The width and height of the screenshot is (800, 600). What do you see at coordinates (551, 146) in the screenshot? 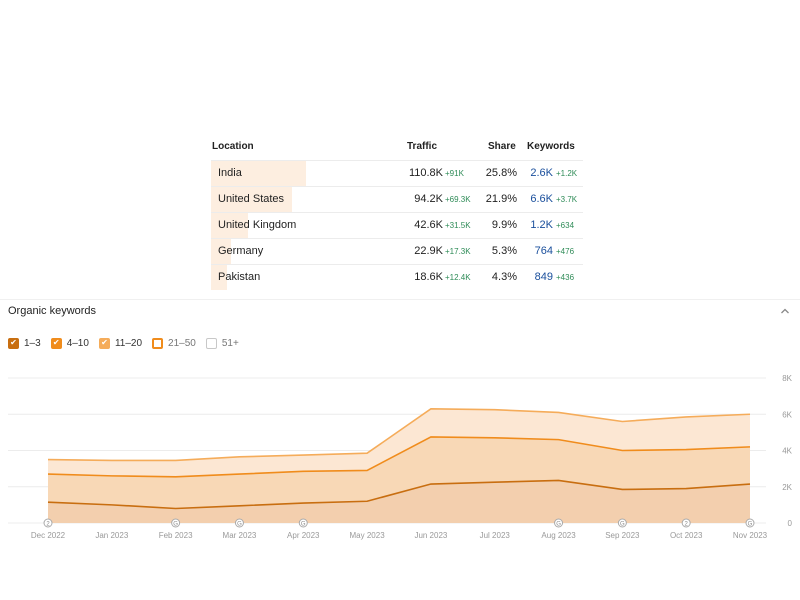
I see `header-keywords: Keywords` at bounding box center [551, 146].